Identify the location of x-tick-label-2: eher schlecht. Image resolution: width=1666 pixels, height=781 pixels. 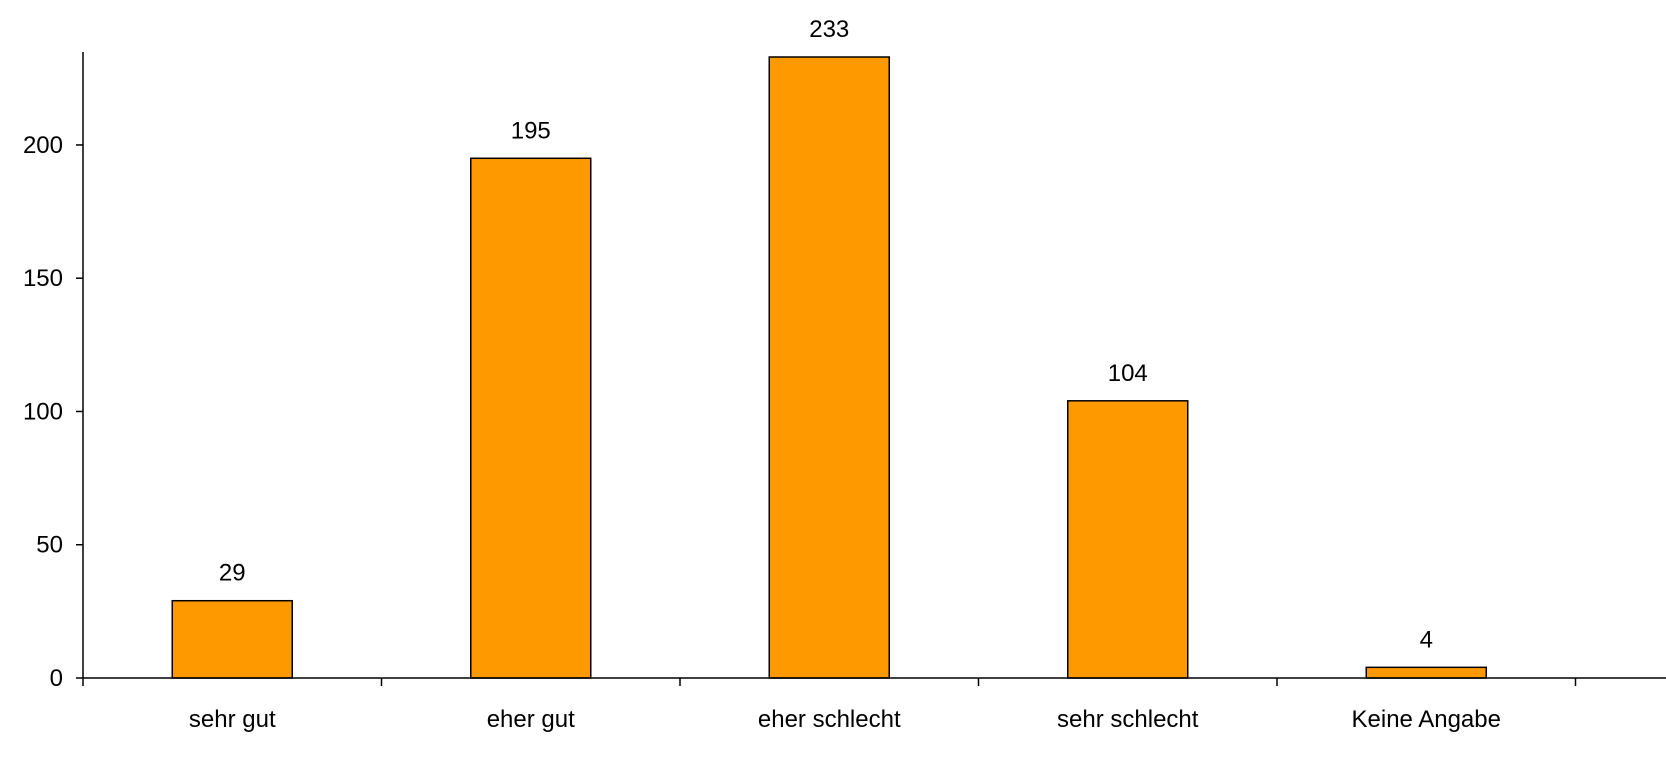
(829, 719).